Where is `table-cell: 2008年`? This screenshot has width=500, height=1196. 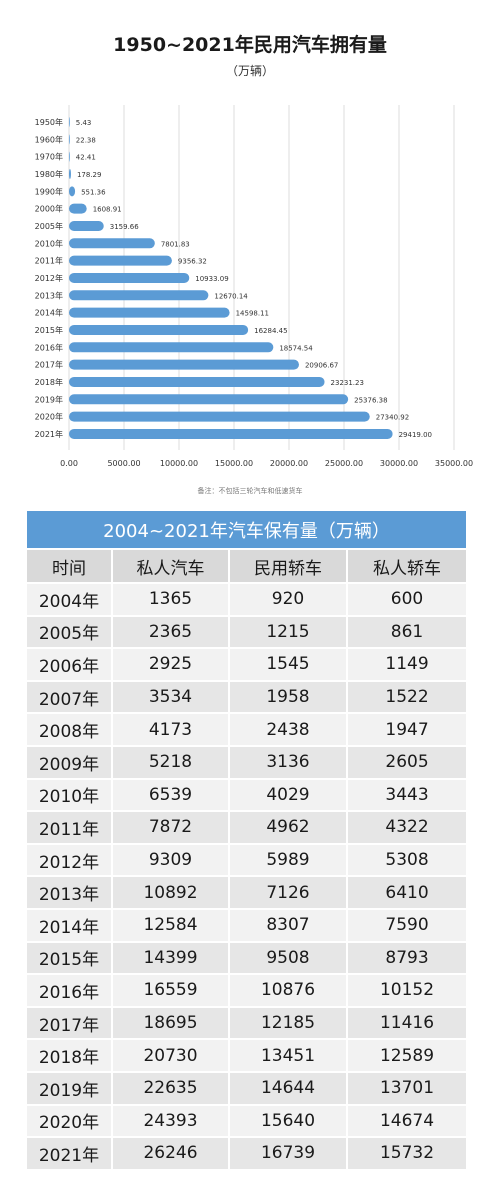
table-cell: 2008年 is located at coordinates (70, 728).